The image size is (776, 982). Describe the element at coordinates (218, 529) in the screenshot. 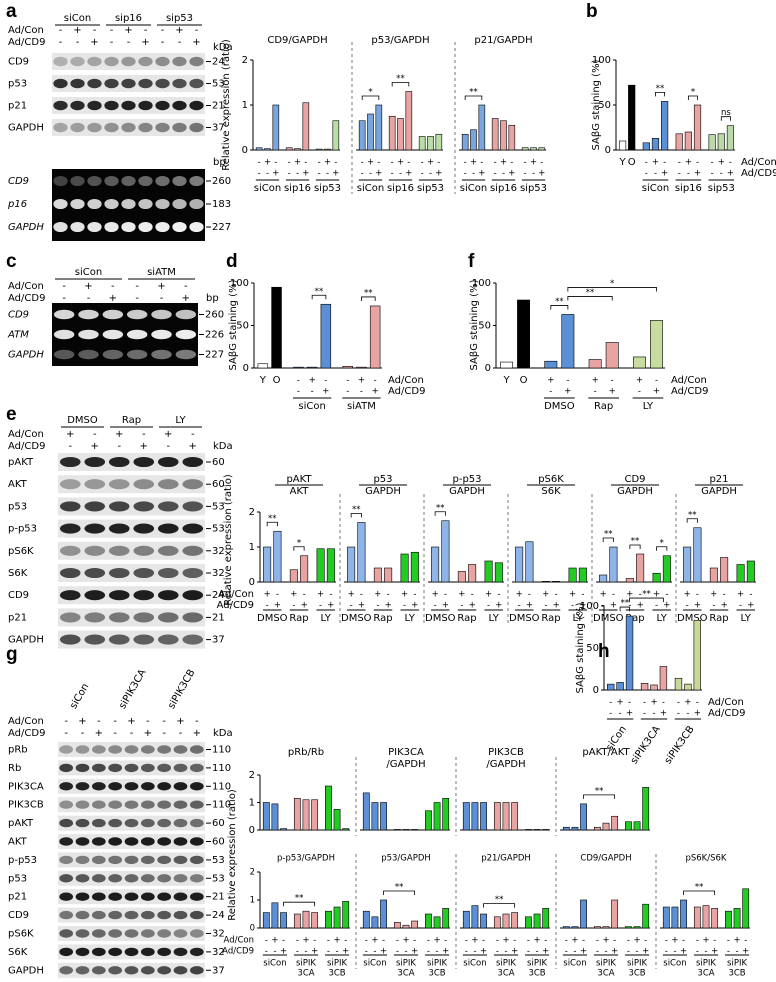

I see `size-marker: 53` at that location.